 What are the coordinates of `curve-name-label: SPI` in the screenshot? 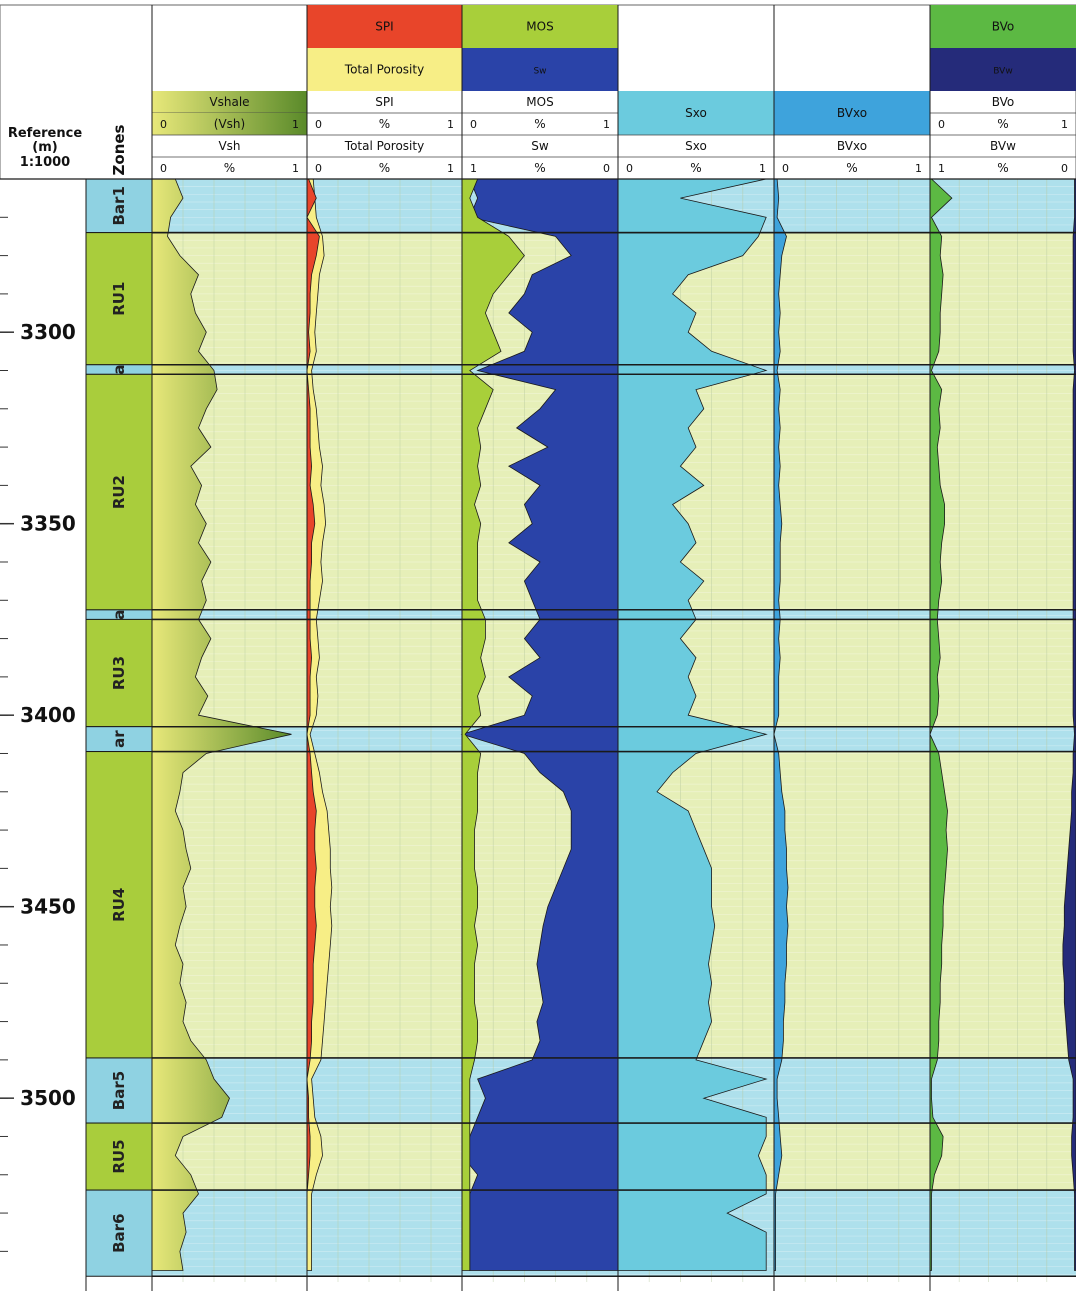 It's located at (384, 102).